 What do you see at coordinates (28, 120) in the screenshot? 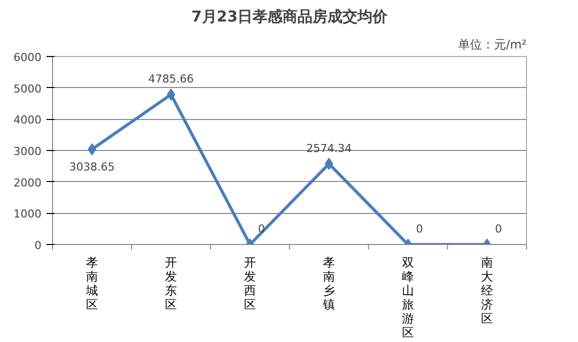
I see `y-tick-label: 4000` at bounding box center [28, 120].